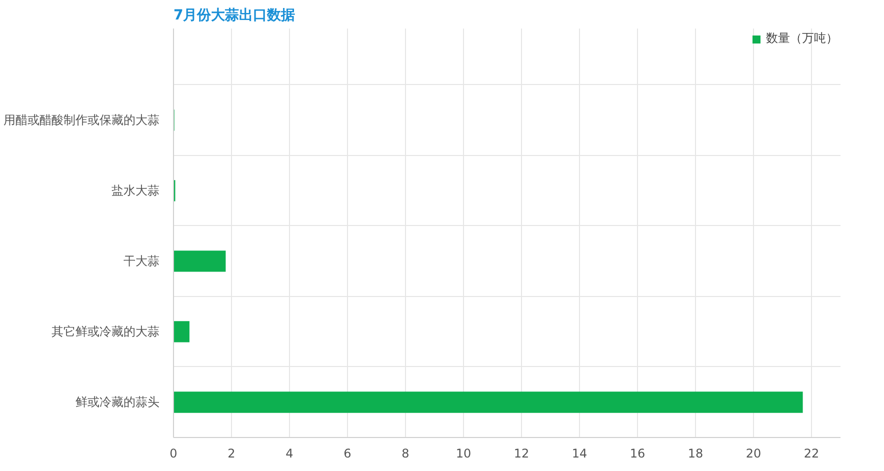 The width and height of the screenshot is (884, 471). What do you see at coordinates (754, 453) in the screenshot?
I see `x-tick-label: 20` at bounding box center [754, 453].